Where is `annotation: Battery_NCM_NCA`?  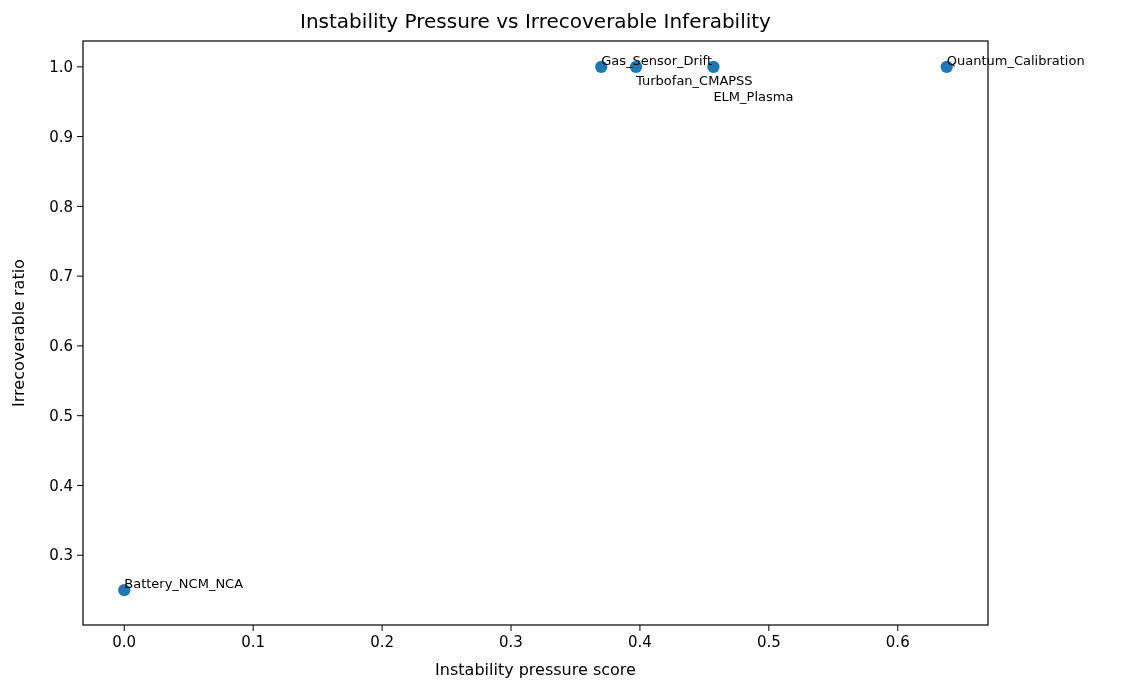
annotation: Battery_NCM_NCA is located at coordinates (184, 584).